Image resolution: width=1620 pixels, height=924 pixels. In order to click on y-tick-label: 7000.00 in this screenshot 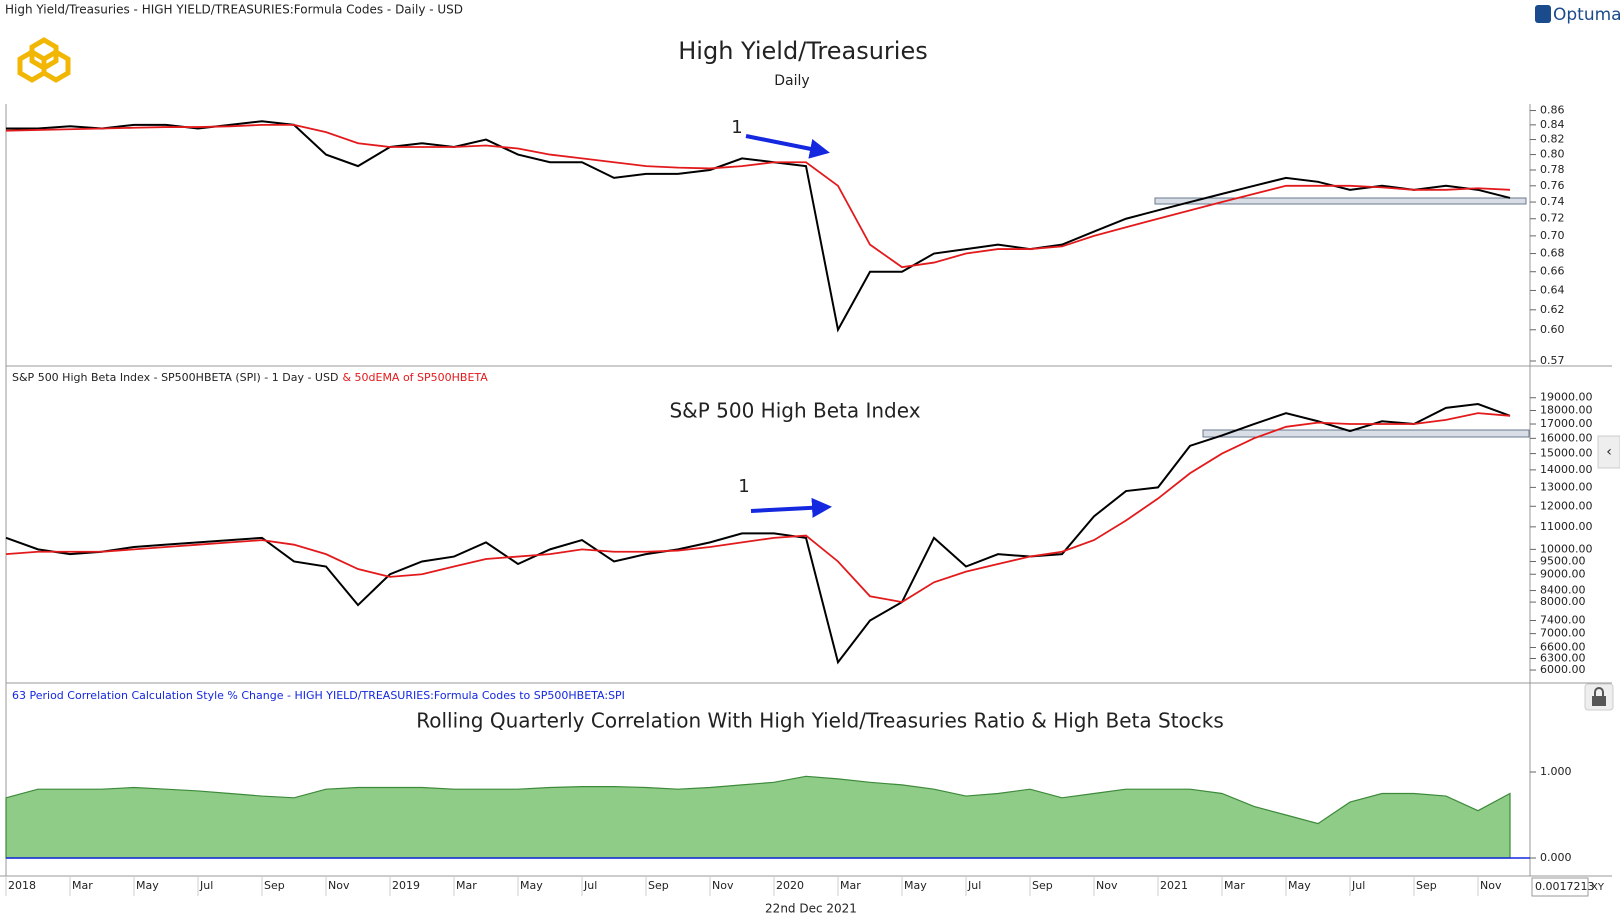, I will do `click(1563, 633)`.